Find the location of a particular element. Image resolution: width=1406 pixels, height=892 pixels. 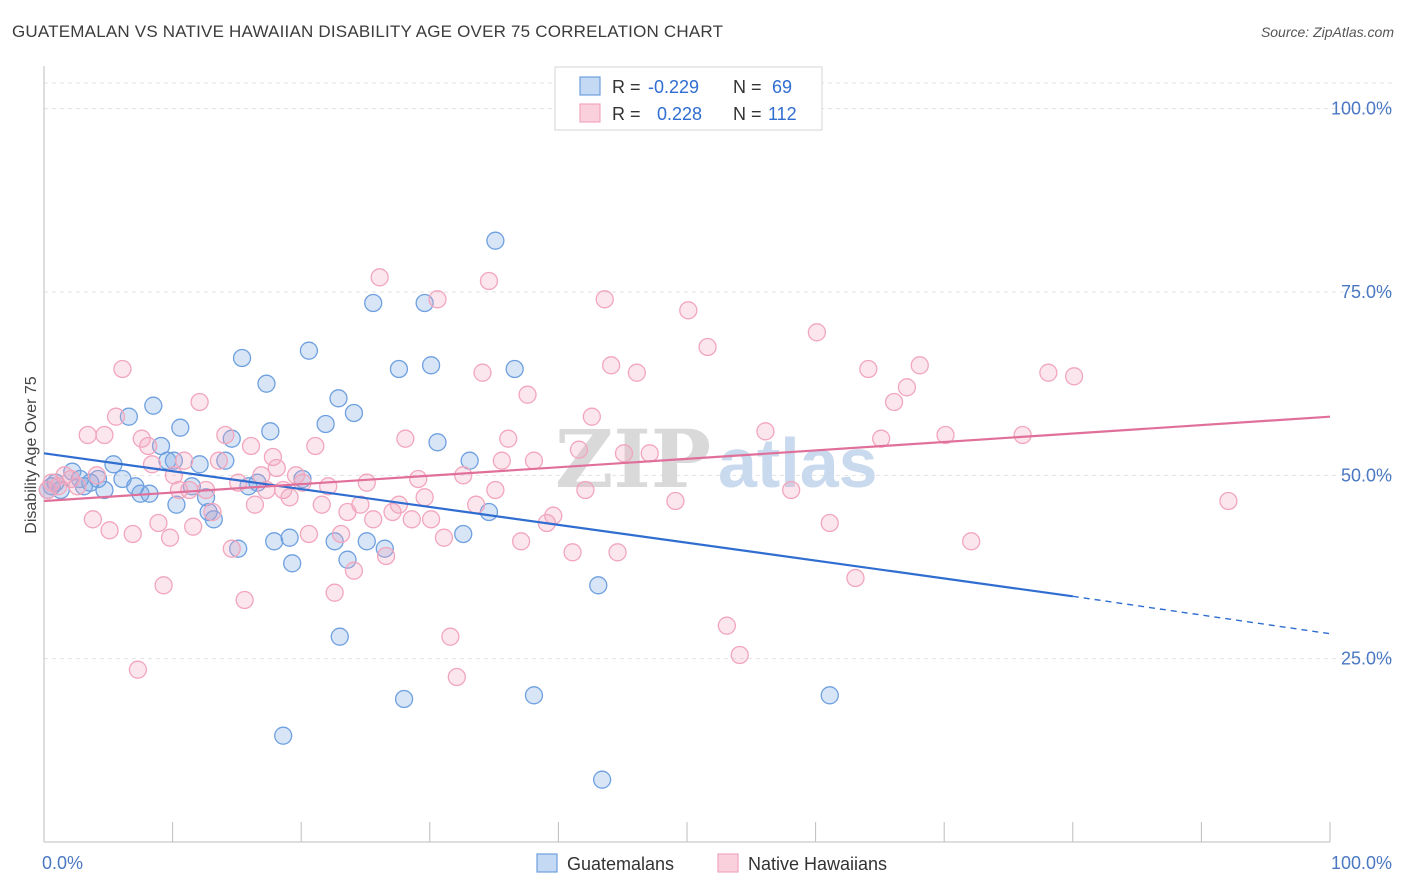

trend-line-extension-guatemalans is located at coordinates (1201, 615).